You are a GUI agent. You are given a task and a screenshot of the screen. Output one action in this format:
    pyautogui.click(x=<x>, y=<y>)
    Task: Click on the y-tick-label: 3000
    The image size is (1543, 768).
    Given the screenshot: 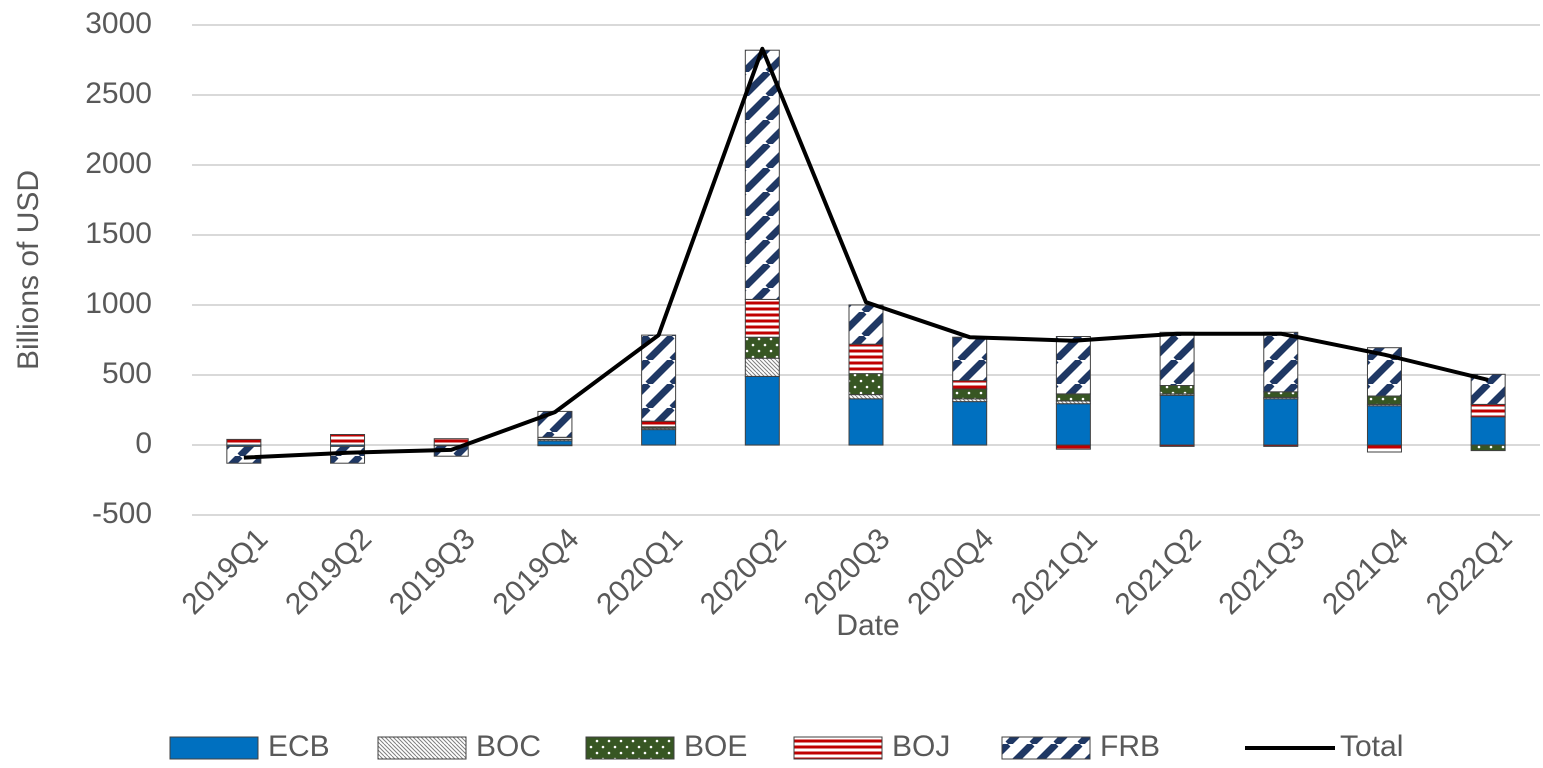 What is the action you would take?
    pyautogui.click(x=118, y=23)
    